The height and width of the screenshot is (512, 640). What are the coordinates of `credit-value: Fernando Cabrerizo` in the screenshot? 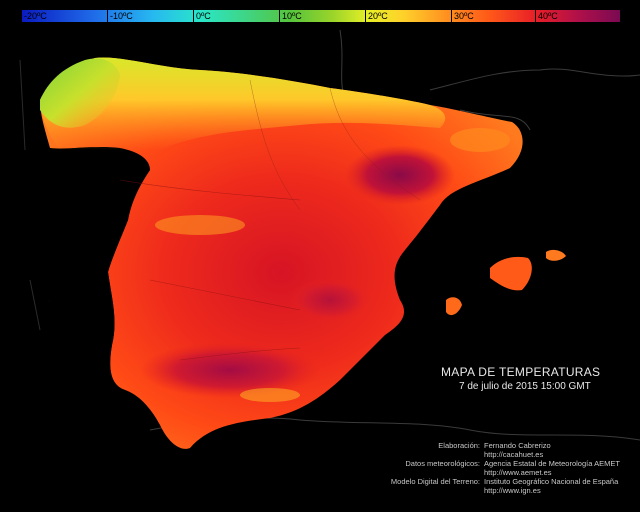 It's located at (517, 445).